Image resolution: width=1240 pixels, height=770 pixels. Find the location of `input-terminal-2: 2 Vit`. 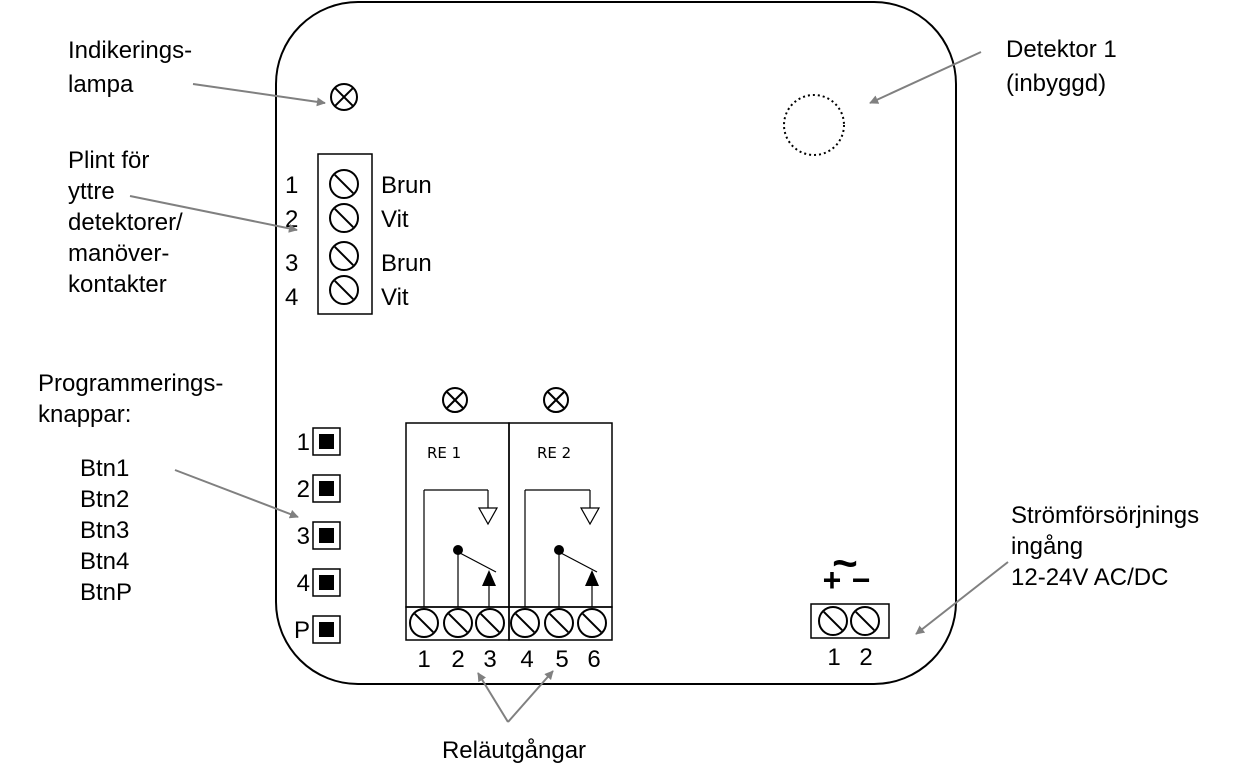

input-terminal-2: 2 Vit is located at coordinates (347, 218).